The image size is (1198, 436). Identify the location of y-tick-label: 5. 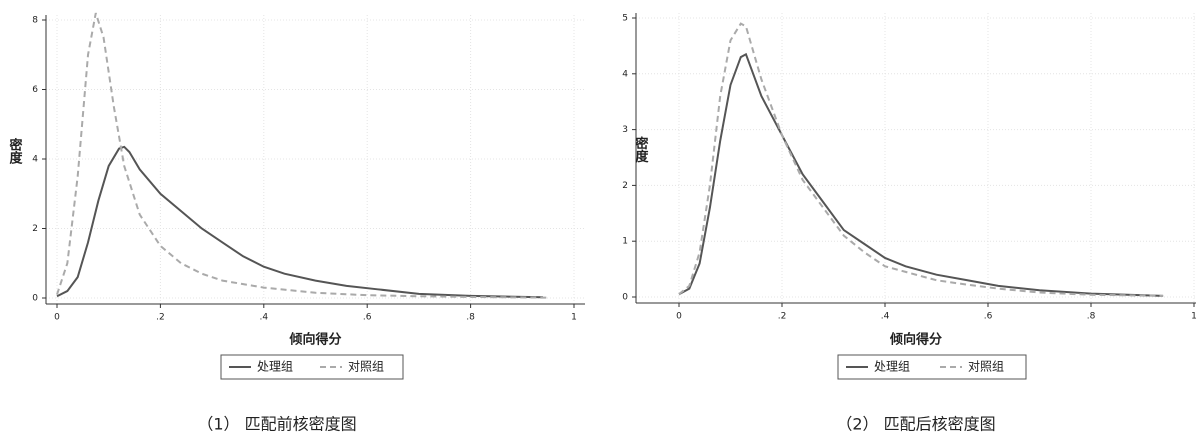
(625, 19).